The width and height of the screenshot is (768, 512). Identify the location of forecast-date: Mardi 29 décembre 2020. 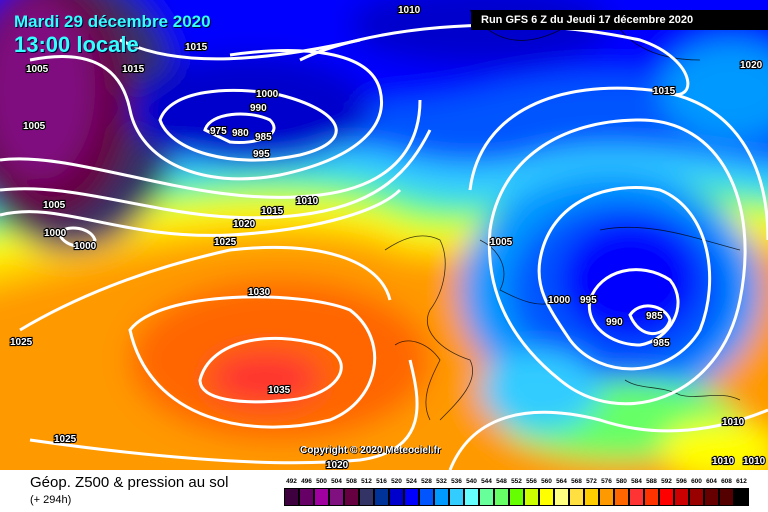
(112, 21).